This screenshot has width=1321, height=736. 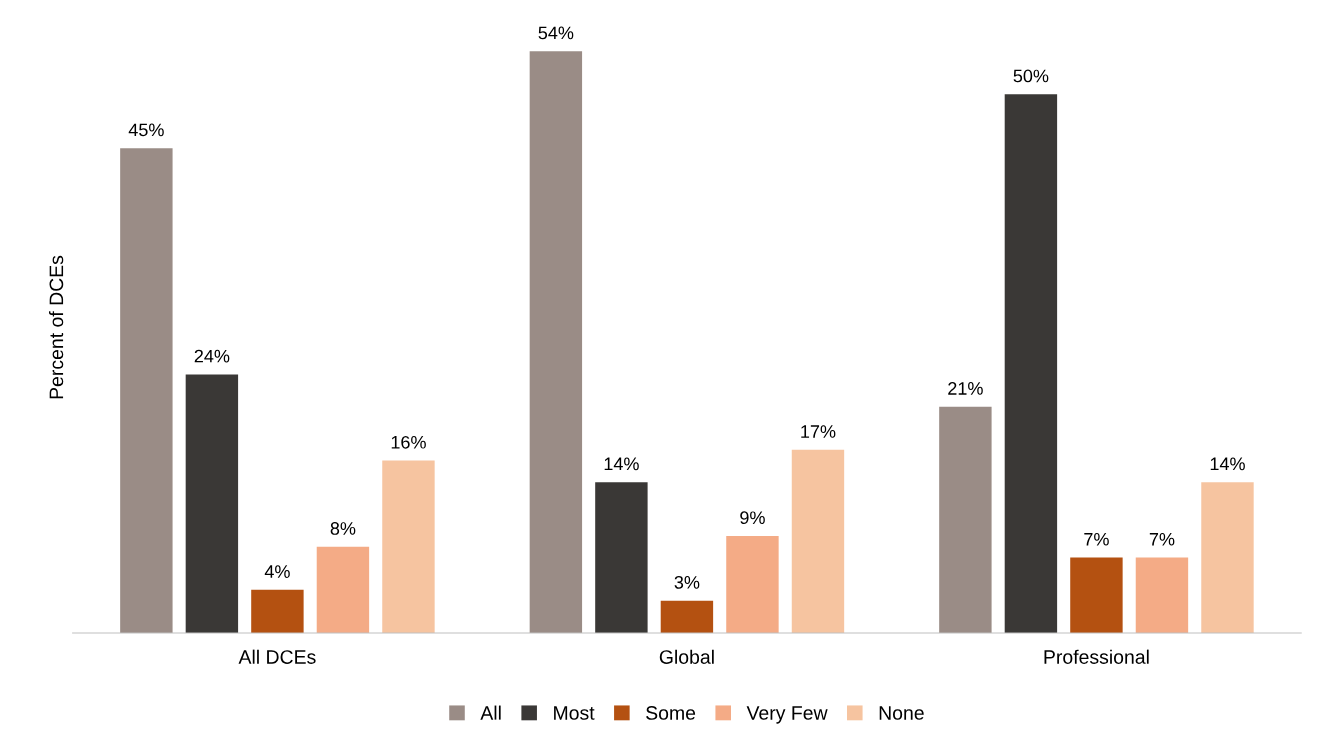 I want to click on legend-label: None, so click(x=901, y=713).